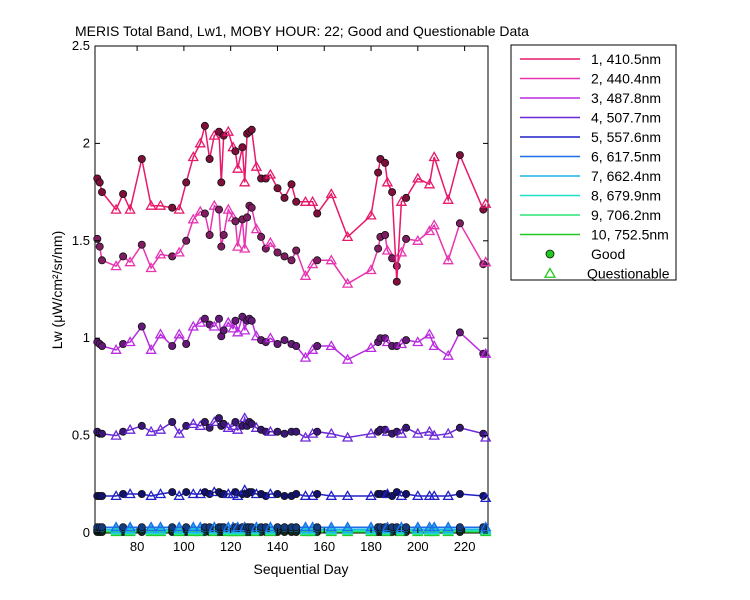 Image resolution: width=750 pixels, height=600 pixels. I want to click on x-axis-label: Sequential Day, so click(301, 569).